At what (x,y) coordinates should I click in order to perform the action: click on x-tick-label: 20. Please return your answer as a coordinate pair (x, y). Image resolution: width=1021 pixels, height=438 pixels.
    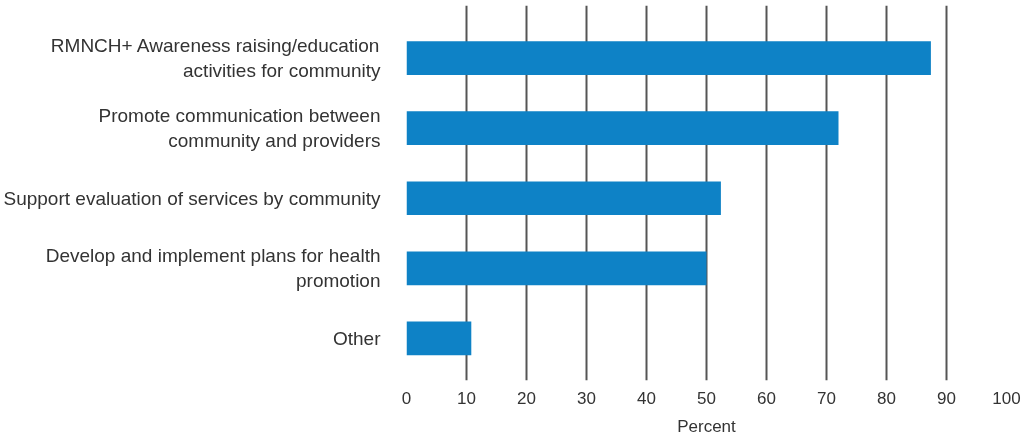
    Looking at the image, I should click on (526, 398).